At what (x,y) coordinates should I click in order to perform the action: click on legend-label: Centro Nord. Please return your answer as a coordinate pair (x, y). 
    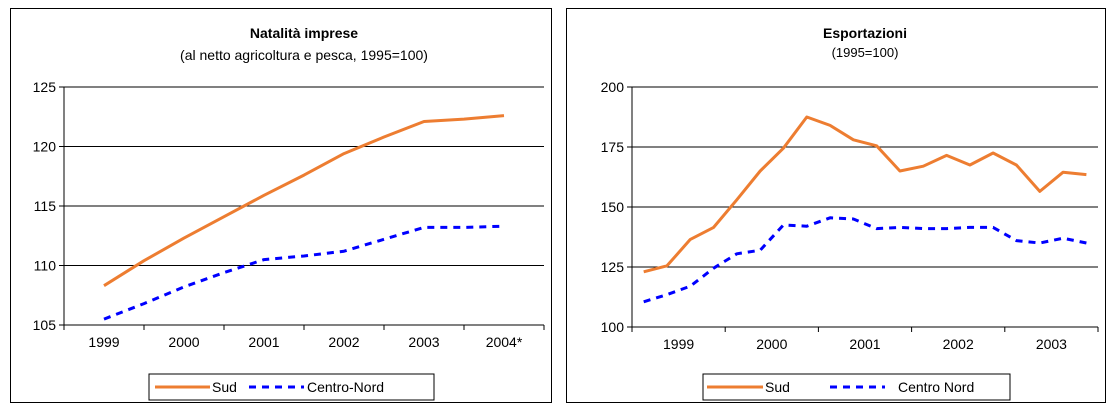
    Looking at the image, I should click on (936, 387).